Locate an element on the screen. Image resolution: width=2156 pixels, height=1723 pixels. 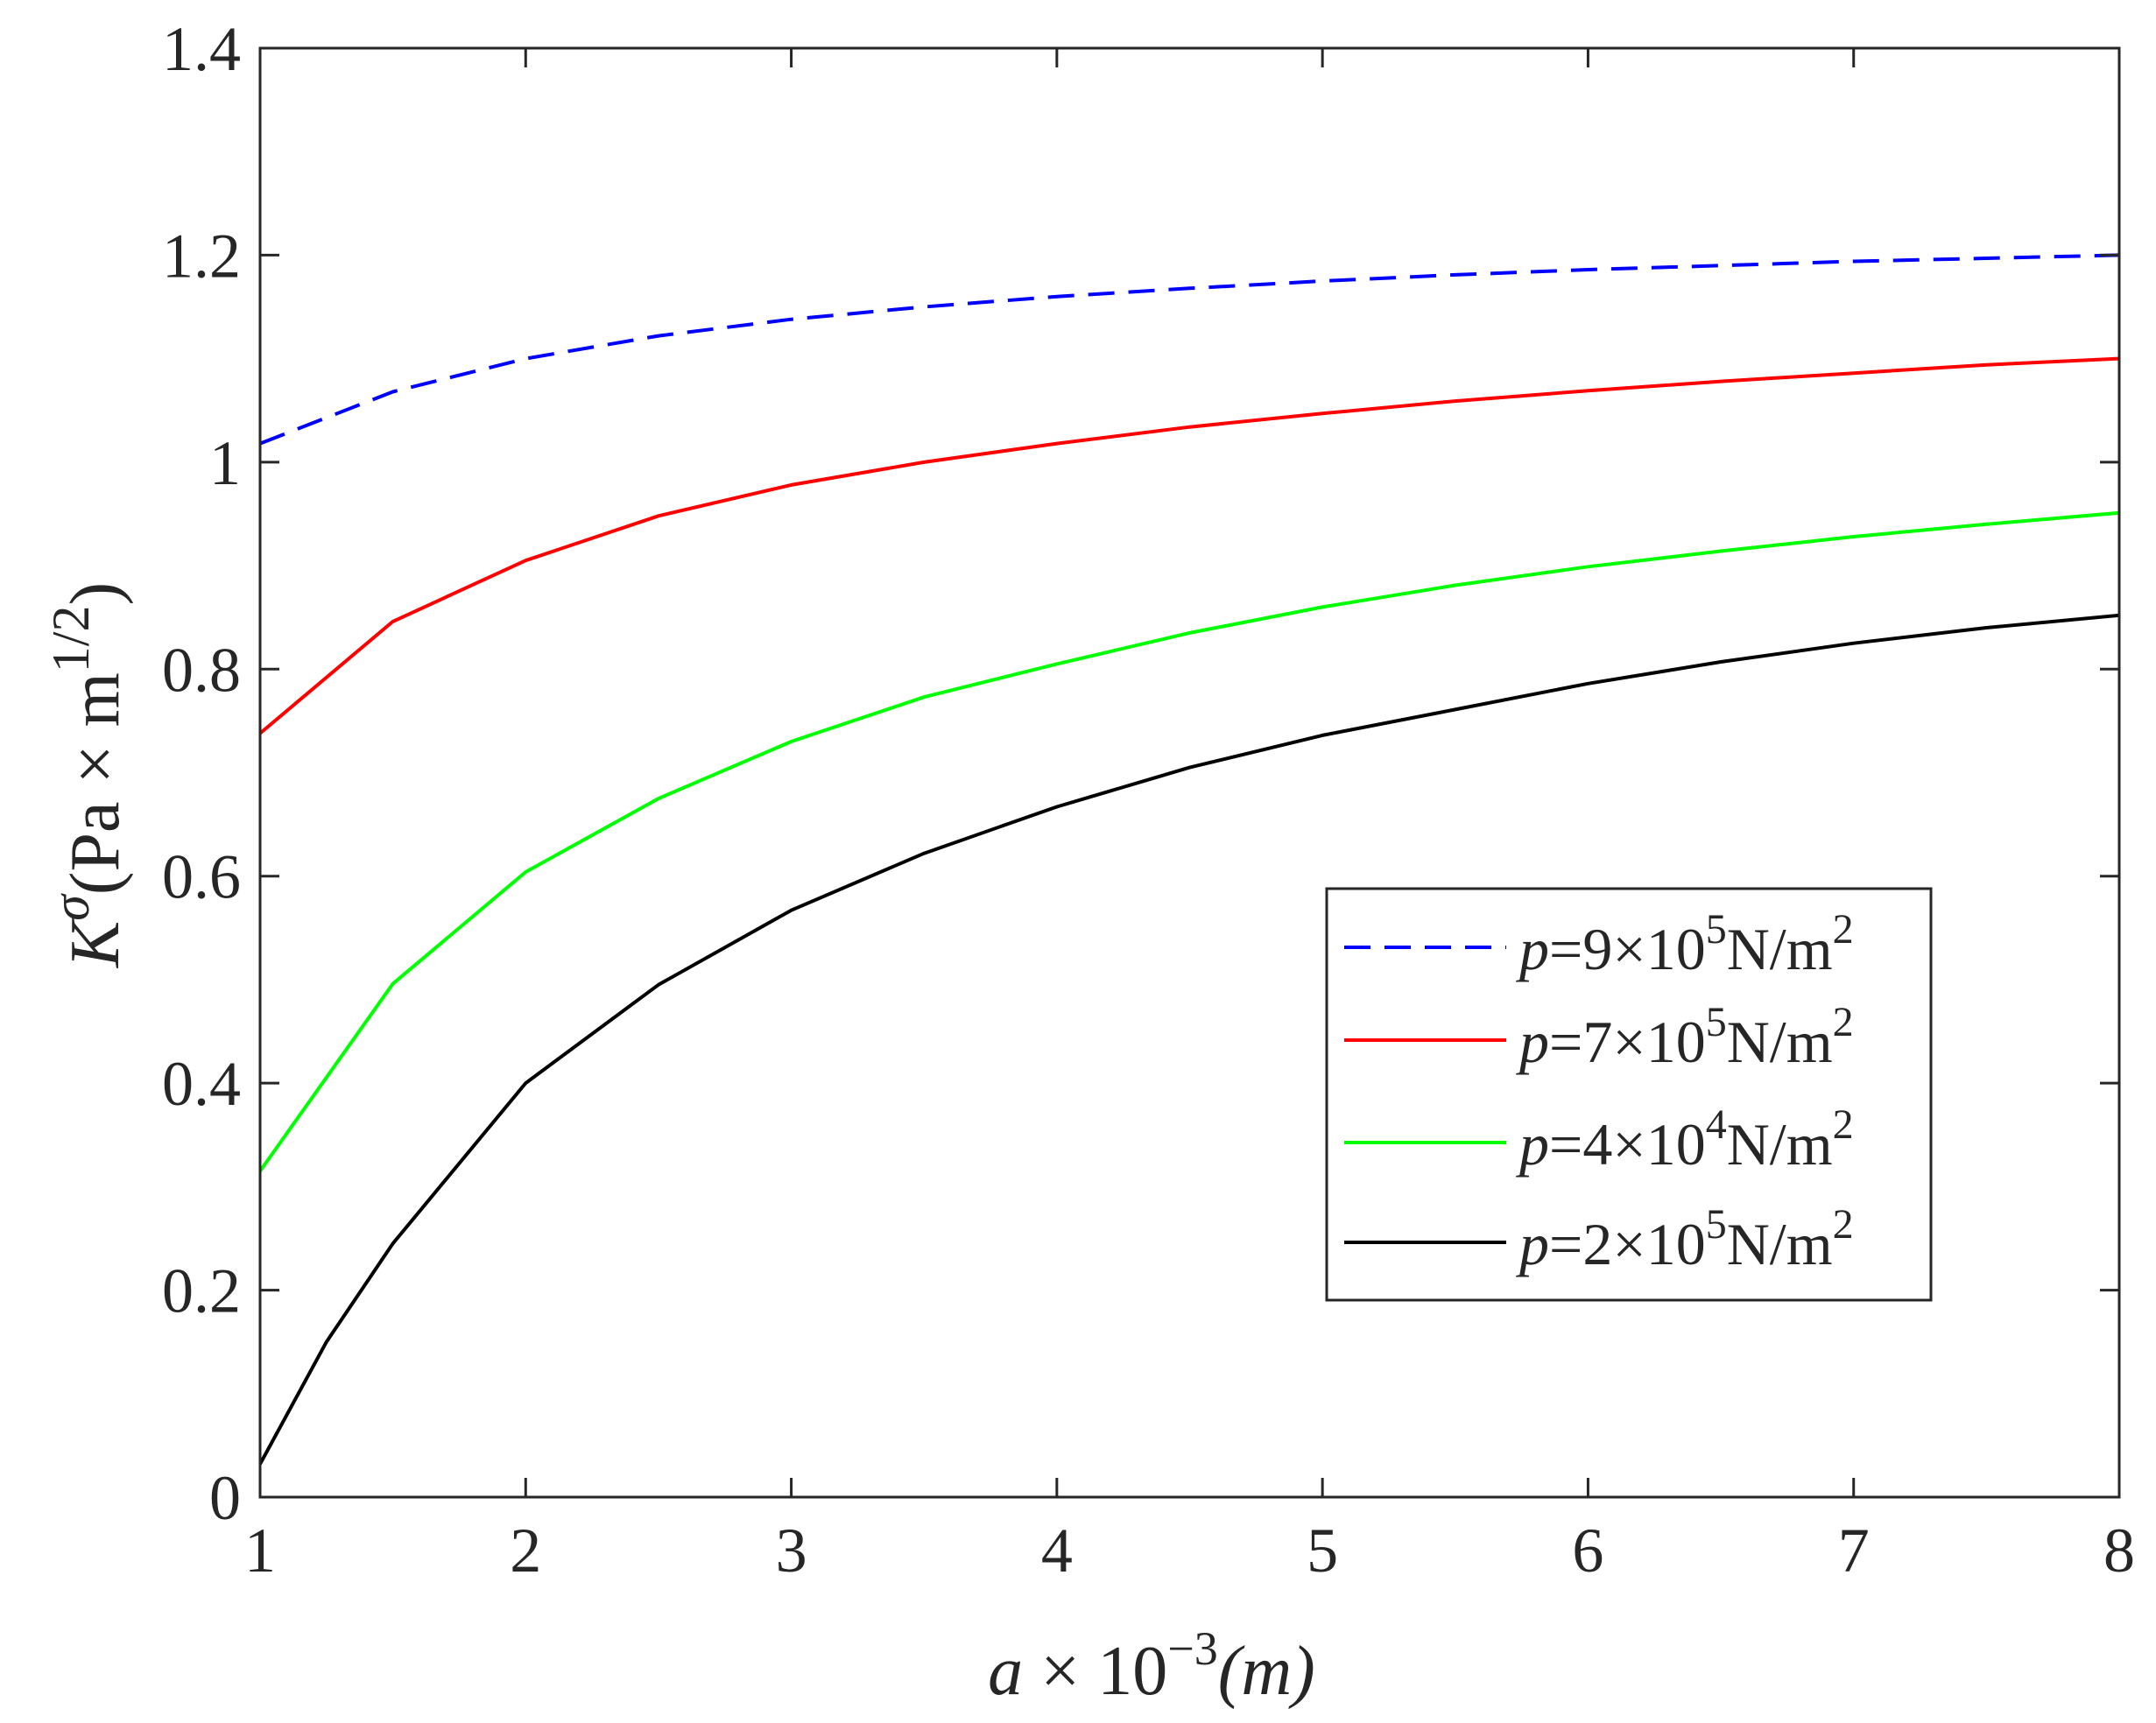
y-axis-unit-exponent: 1/2 is located at coordinates (71, 639).